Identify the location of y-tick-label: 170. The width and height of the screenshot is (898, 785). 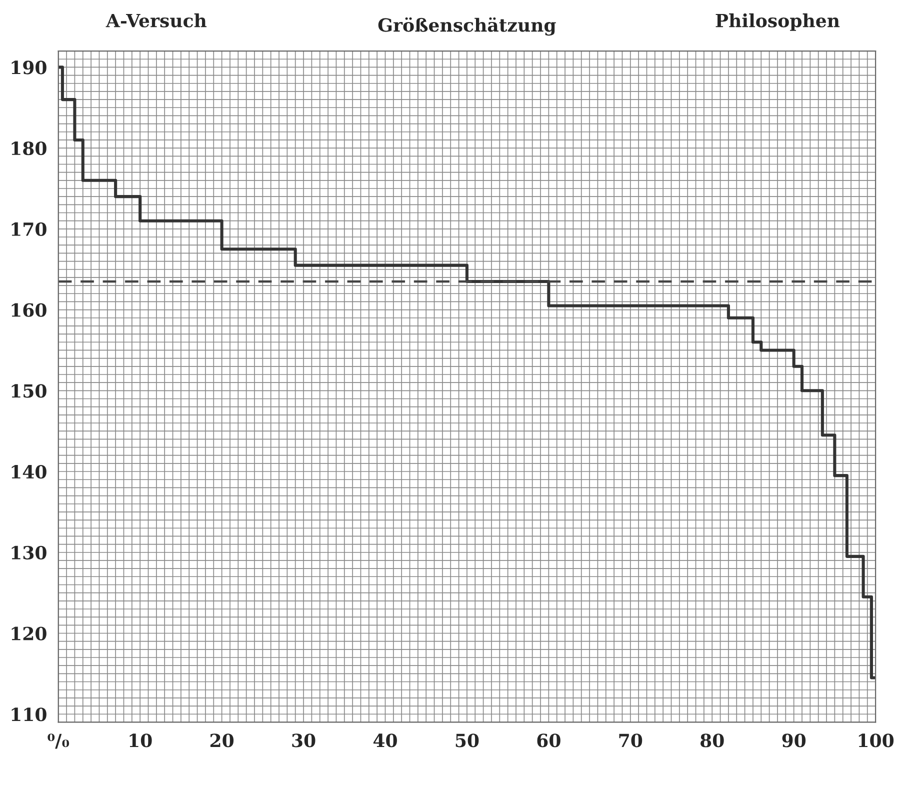
(29, 229).